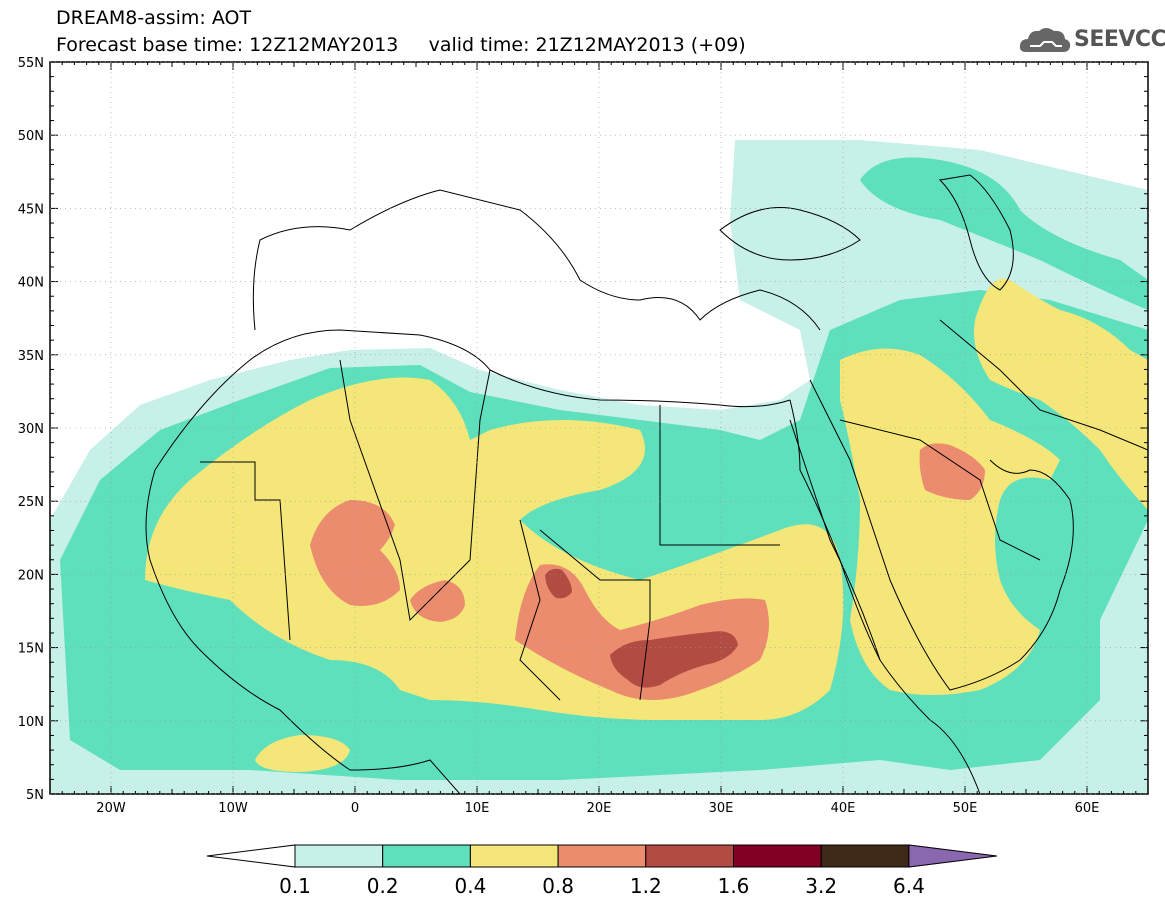 This screenshot has width=1165, height=905. I want to click on lat-label: 35N, so click(31, 356).